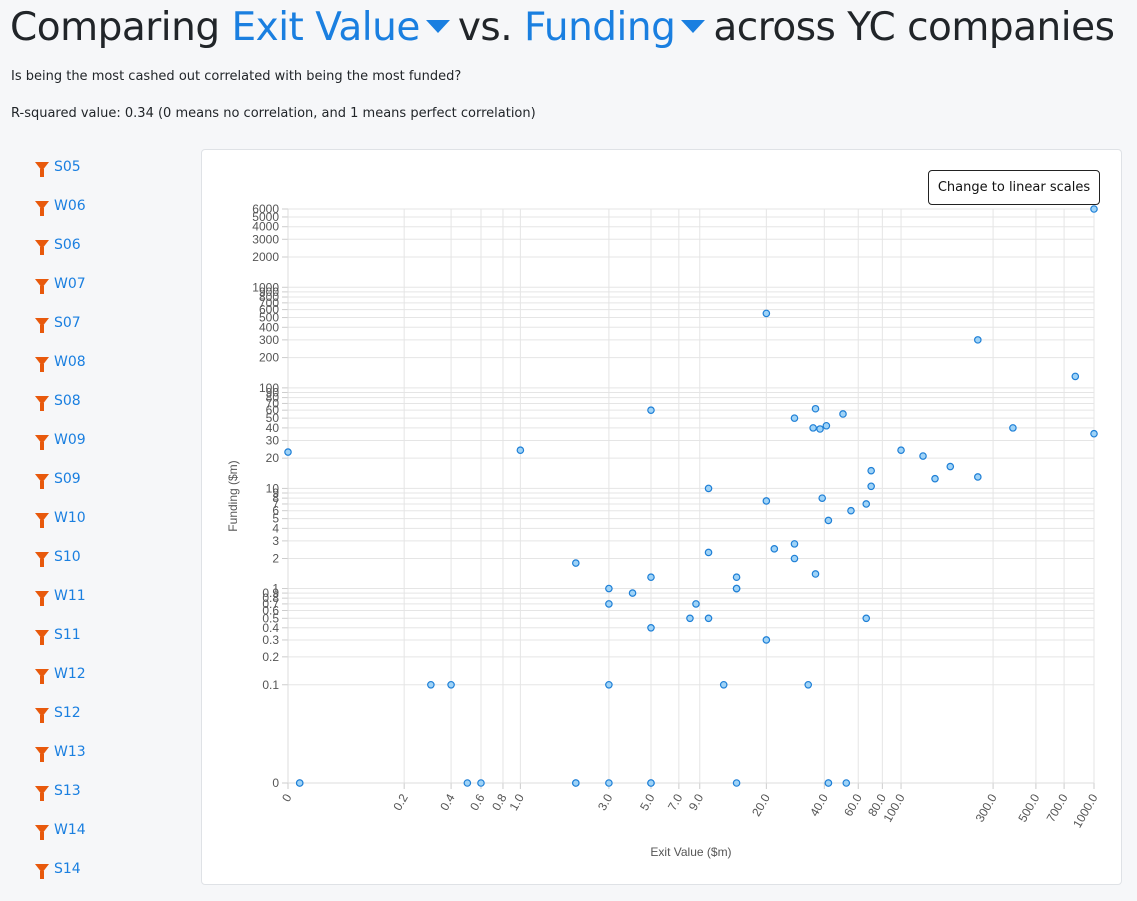 This screenshot has height=901, width=1137. Describe the element at coordinates (60, 175) in the screenshot. I see `batch-filter-s05: S05` at that location.